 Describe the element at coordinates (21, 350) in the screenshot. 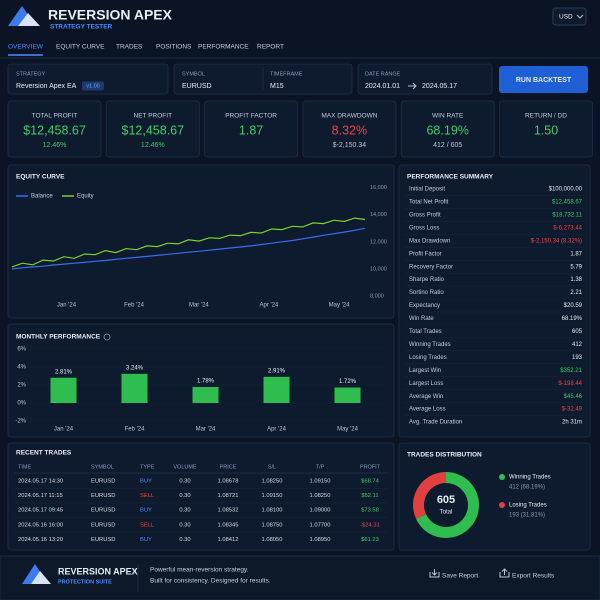

I see `y-tick-label: 6%` at that location.